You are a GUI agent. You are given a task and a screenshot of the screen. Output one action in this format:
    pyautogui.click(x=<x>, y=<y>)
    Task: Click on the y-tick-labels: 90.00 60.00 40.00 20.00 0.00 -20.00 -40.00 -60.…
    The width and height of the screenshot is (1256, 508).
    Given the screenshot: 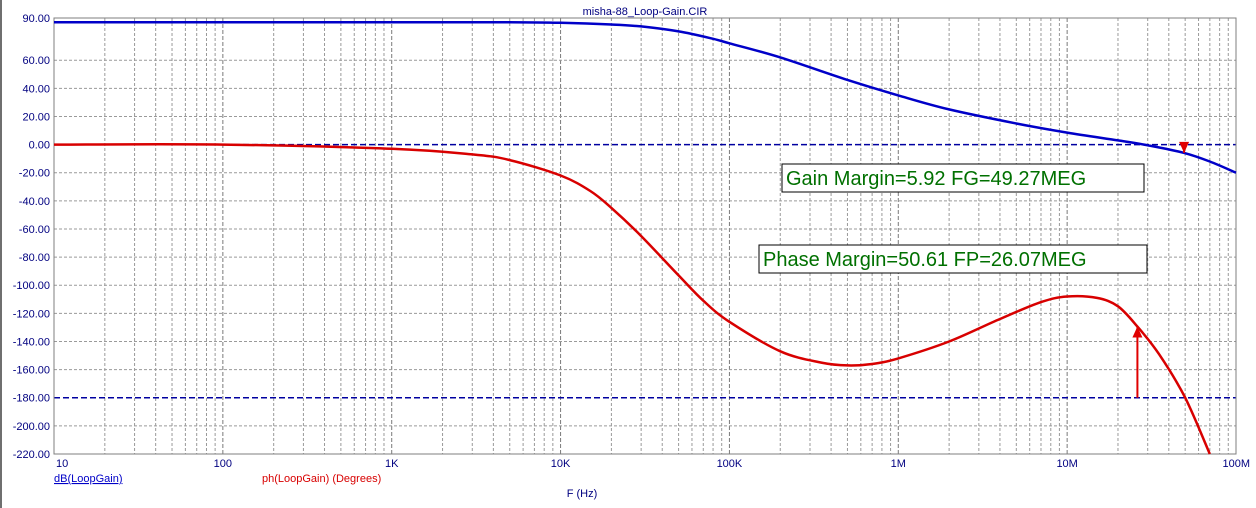 What is the action you would take?
    pyautogui.click(x=31, y=237)
    